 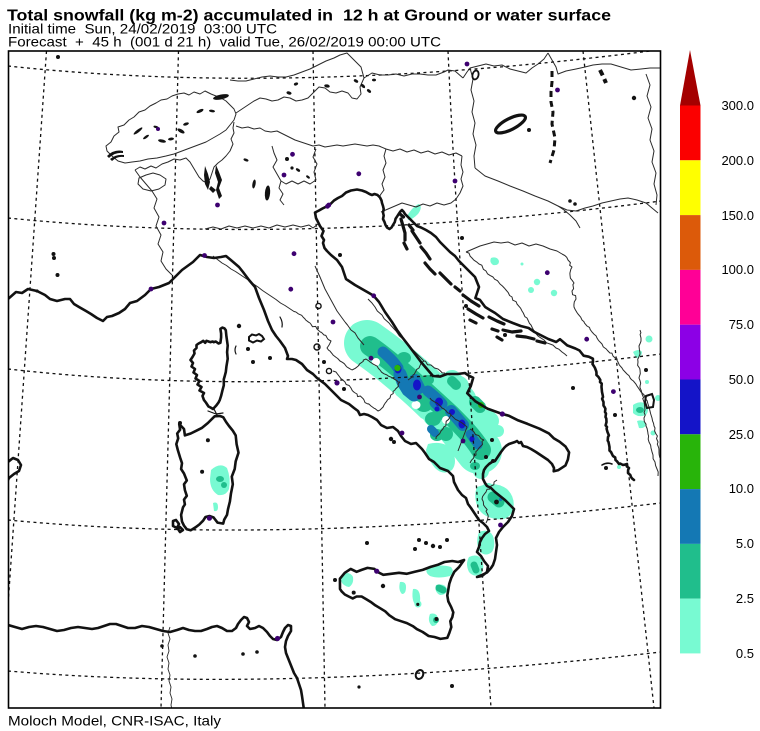 I want to click on svg-text: 75.0, so click(x=741, y=324).